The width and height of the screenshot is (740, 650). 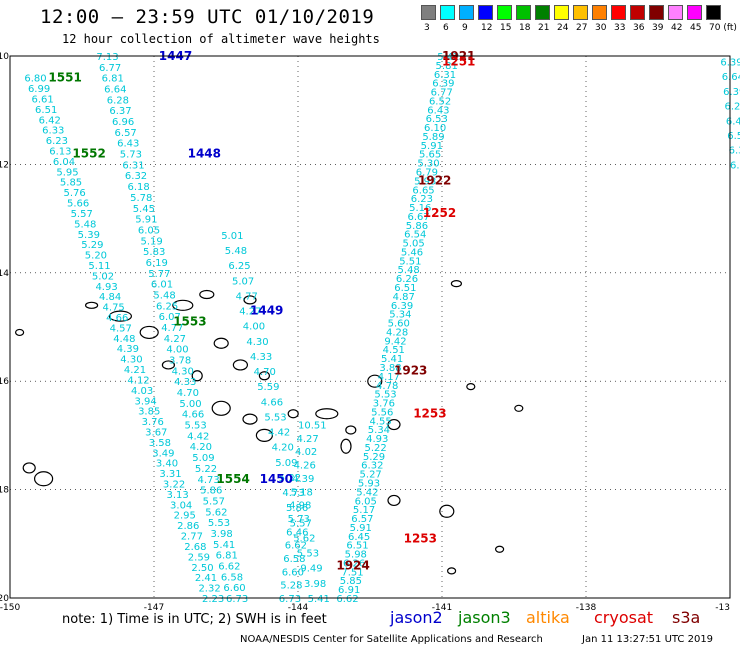 What do you see at coordinates (192, 537) in the screenshot?
I see `wave-height-value: 2.77` at bounding box center [192, 537].